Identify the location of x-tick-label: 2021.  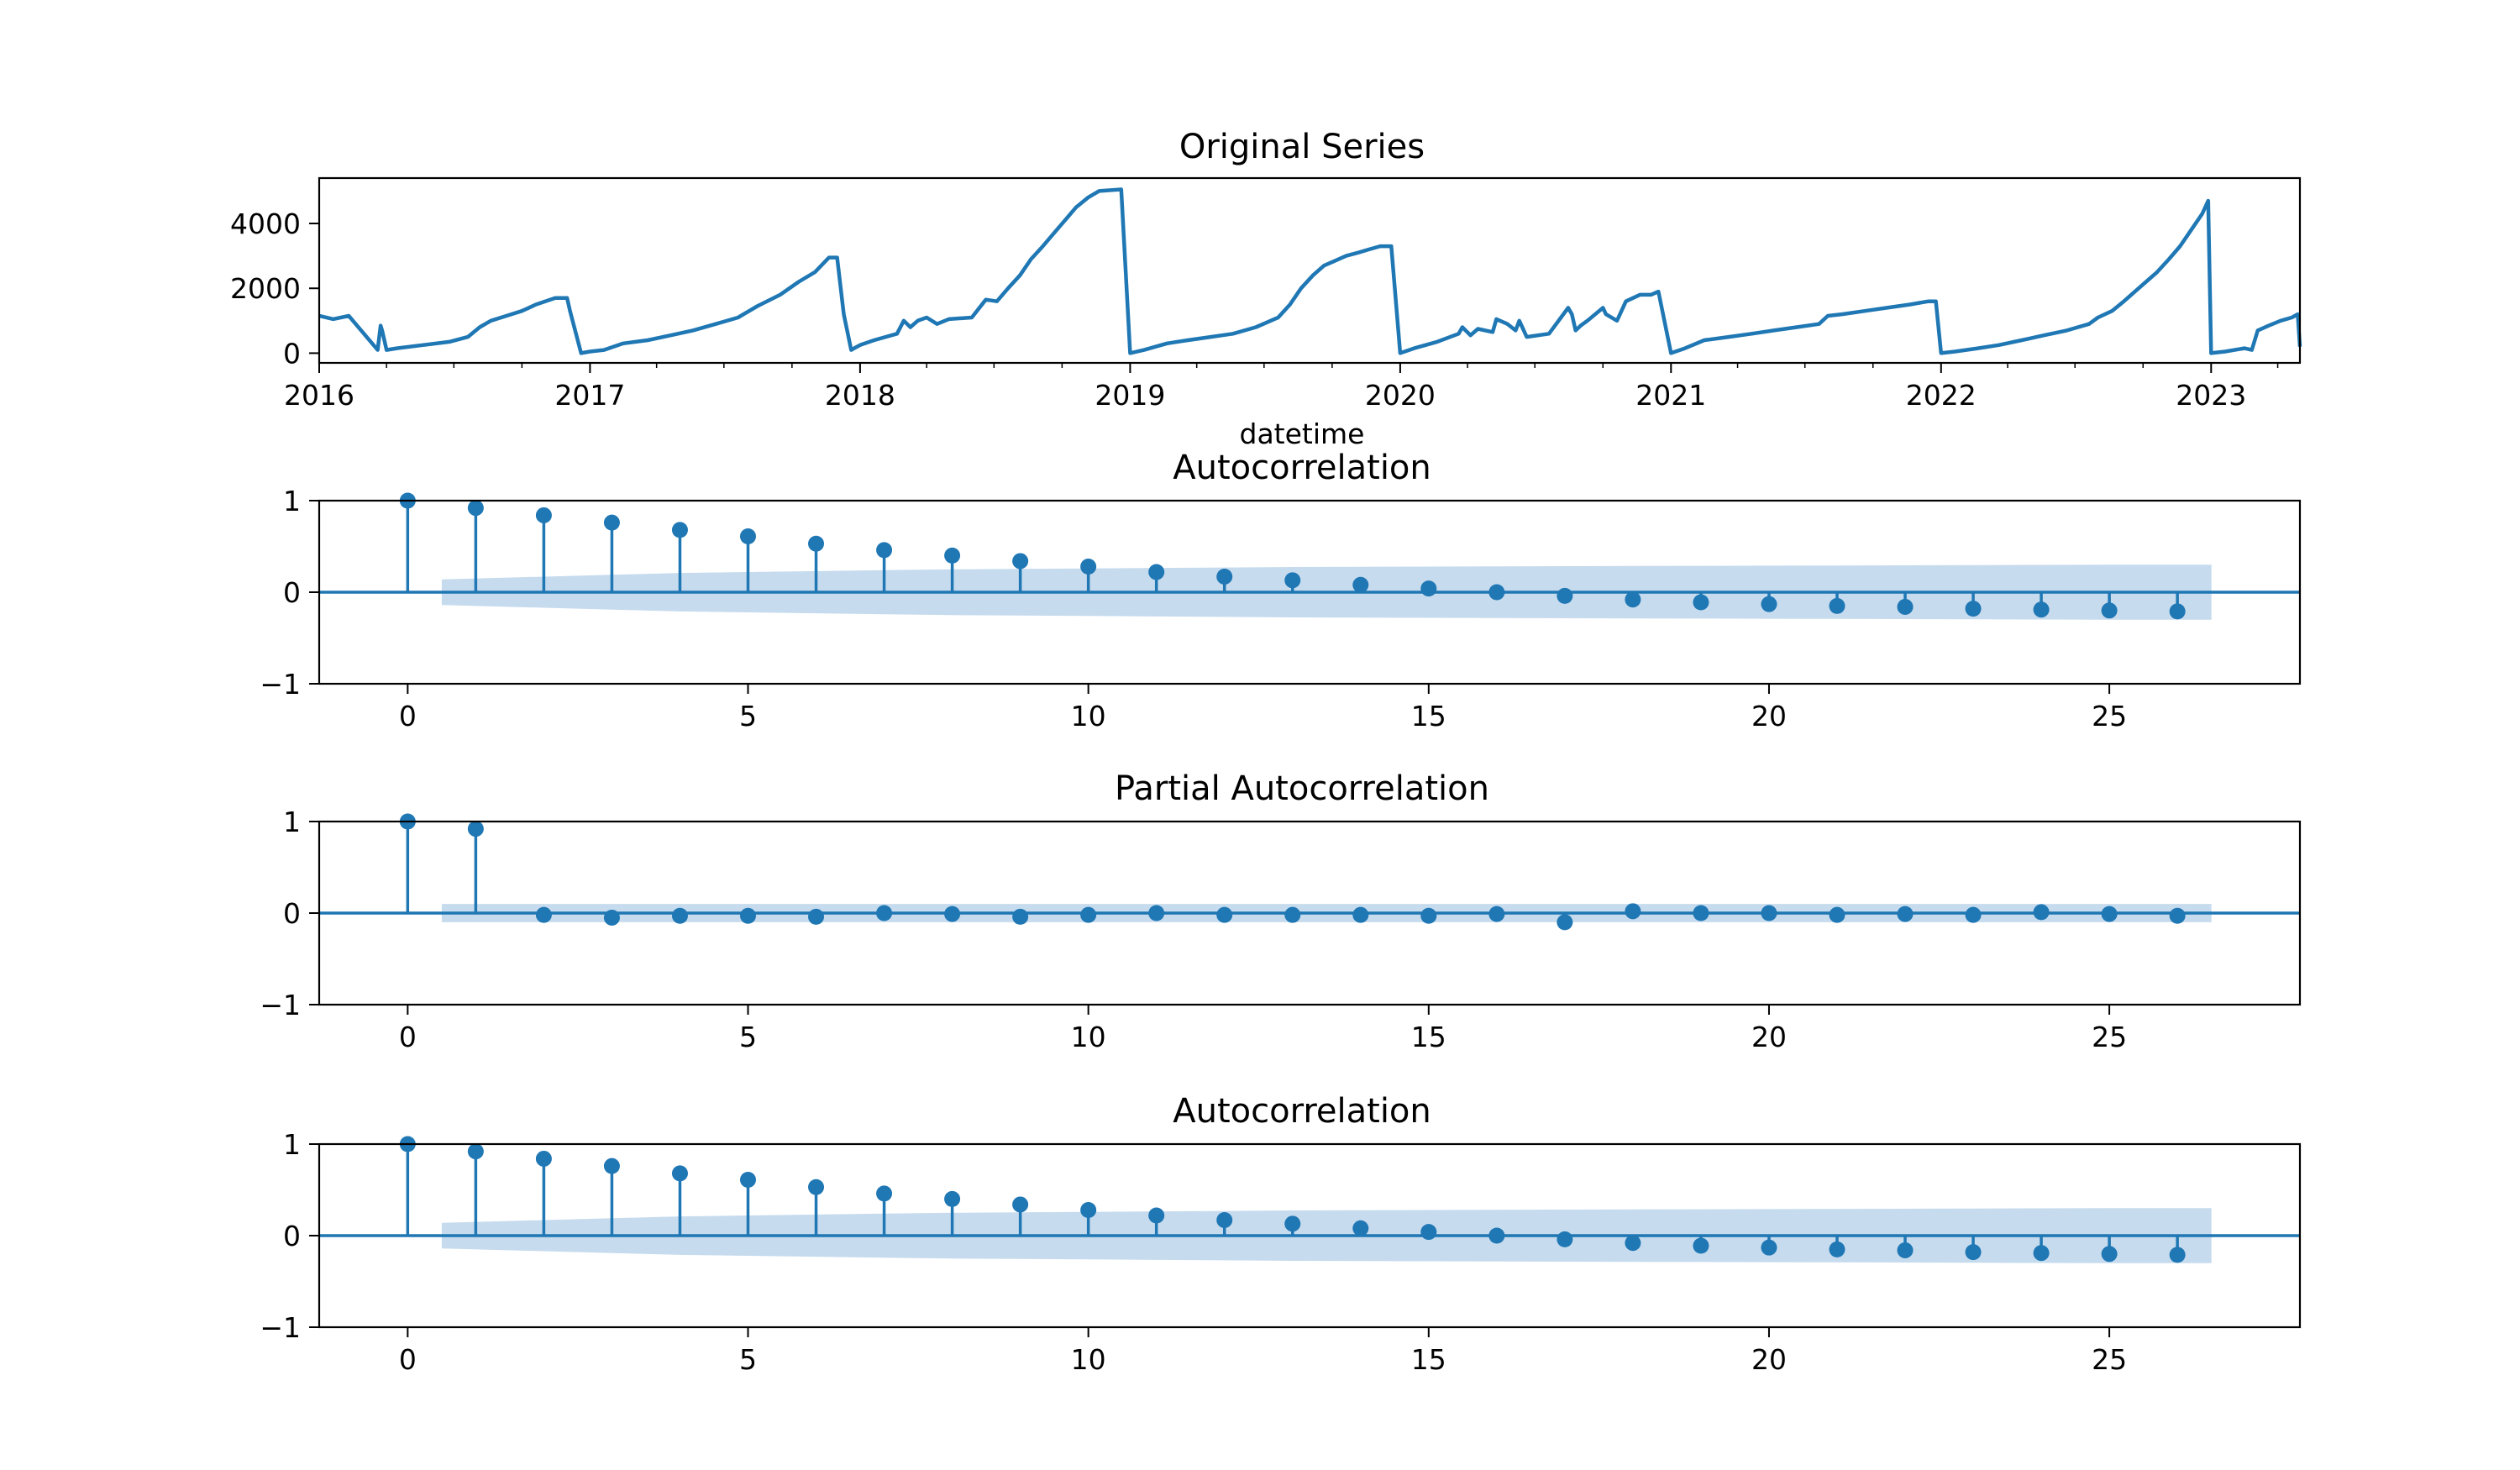
(1670, 395).